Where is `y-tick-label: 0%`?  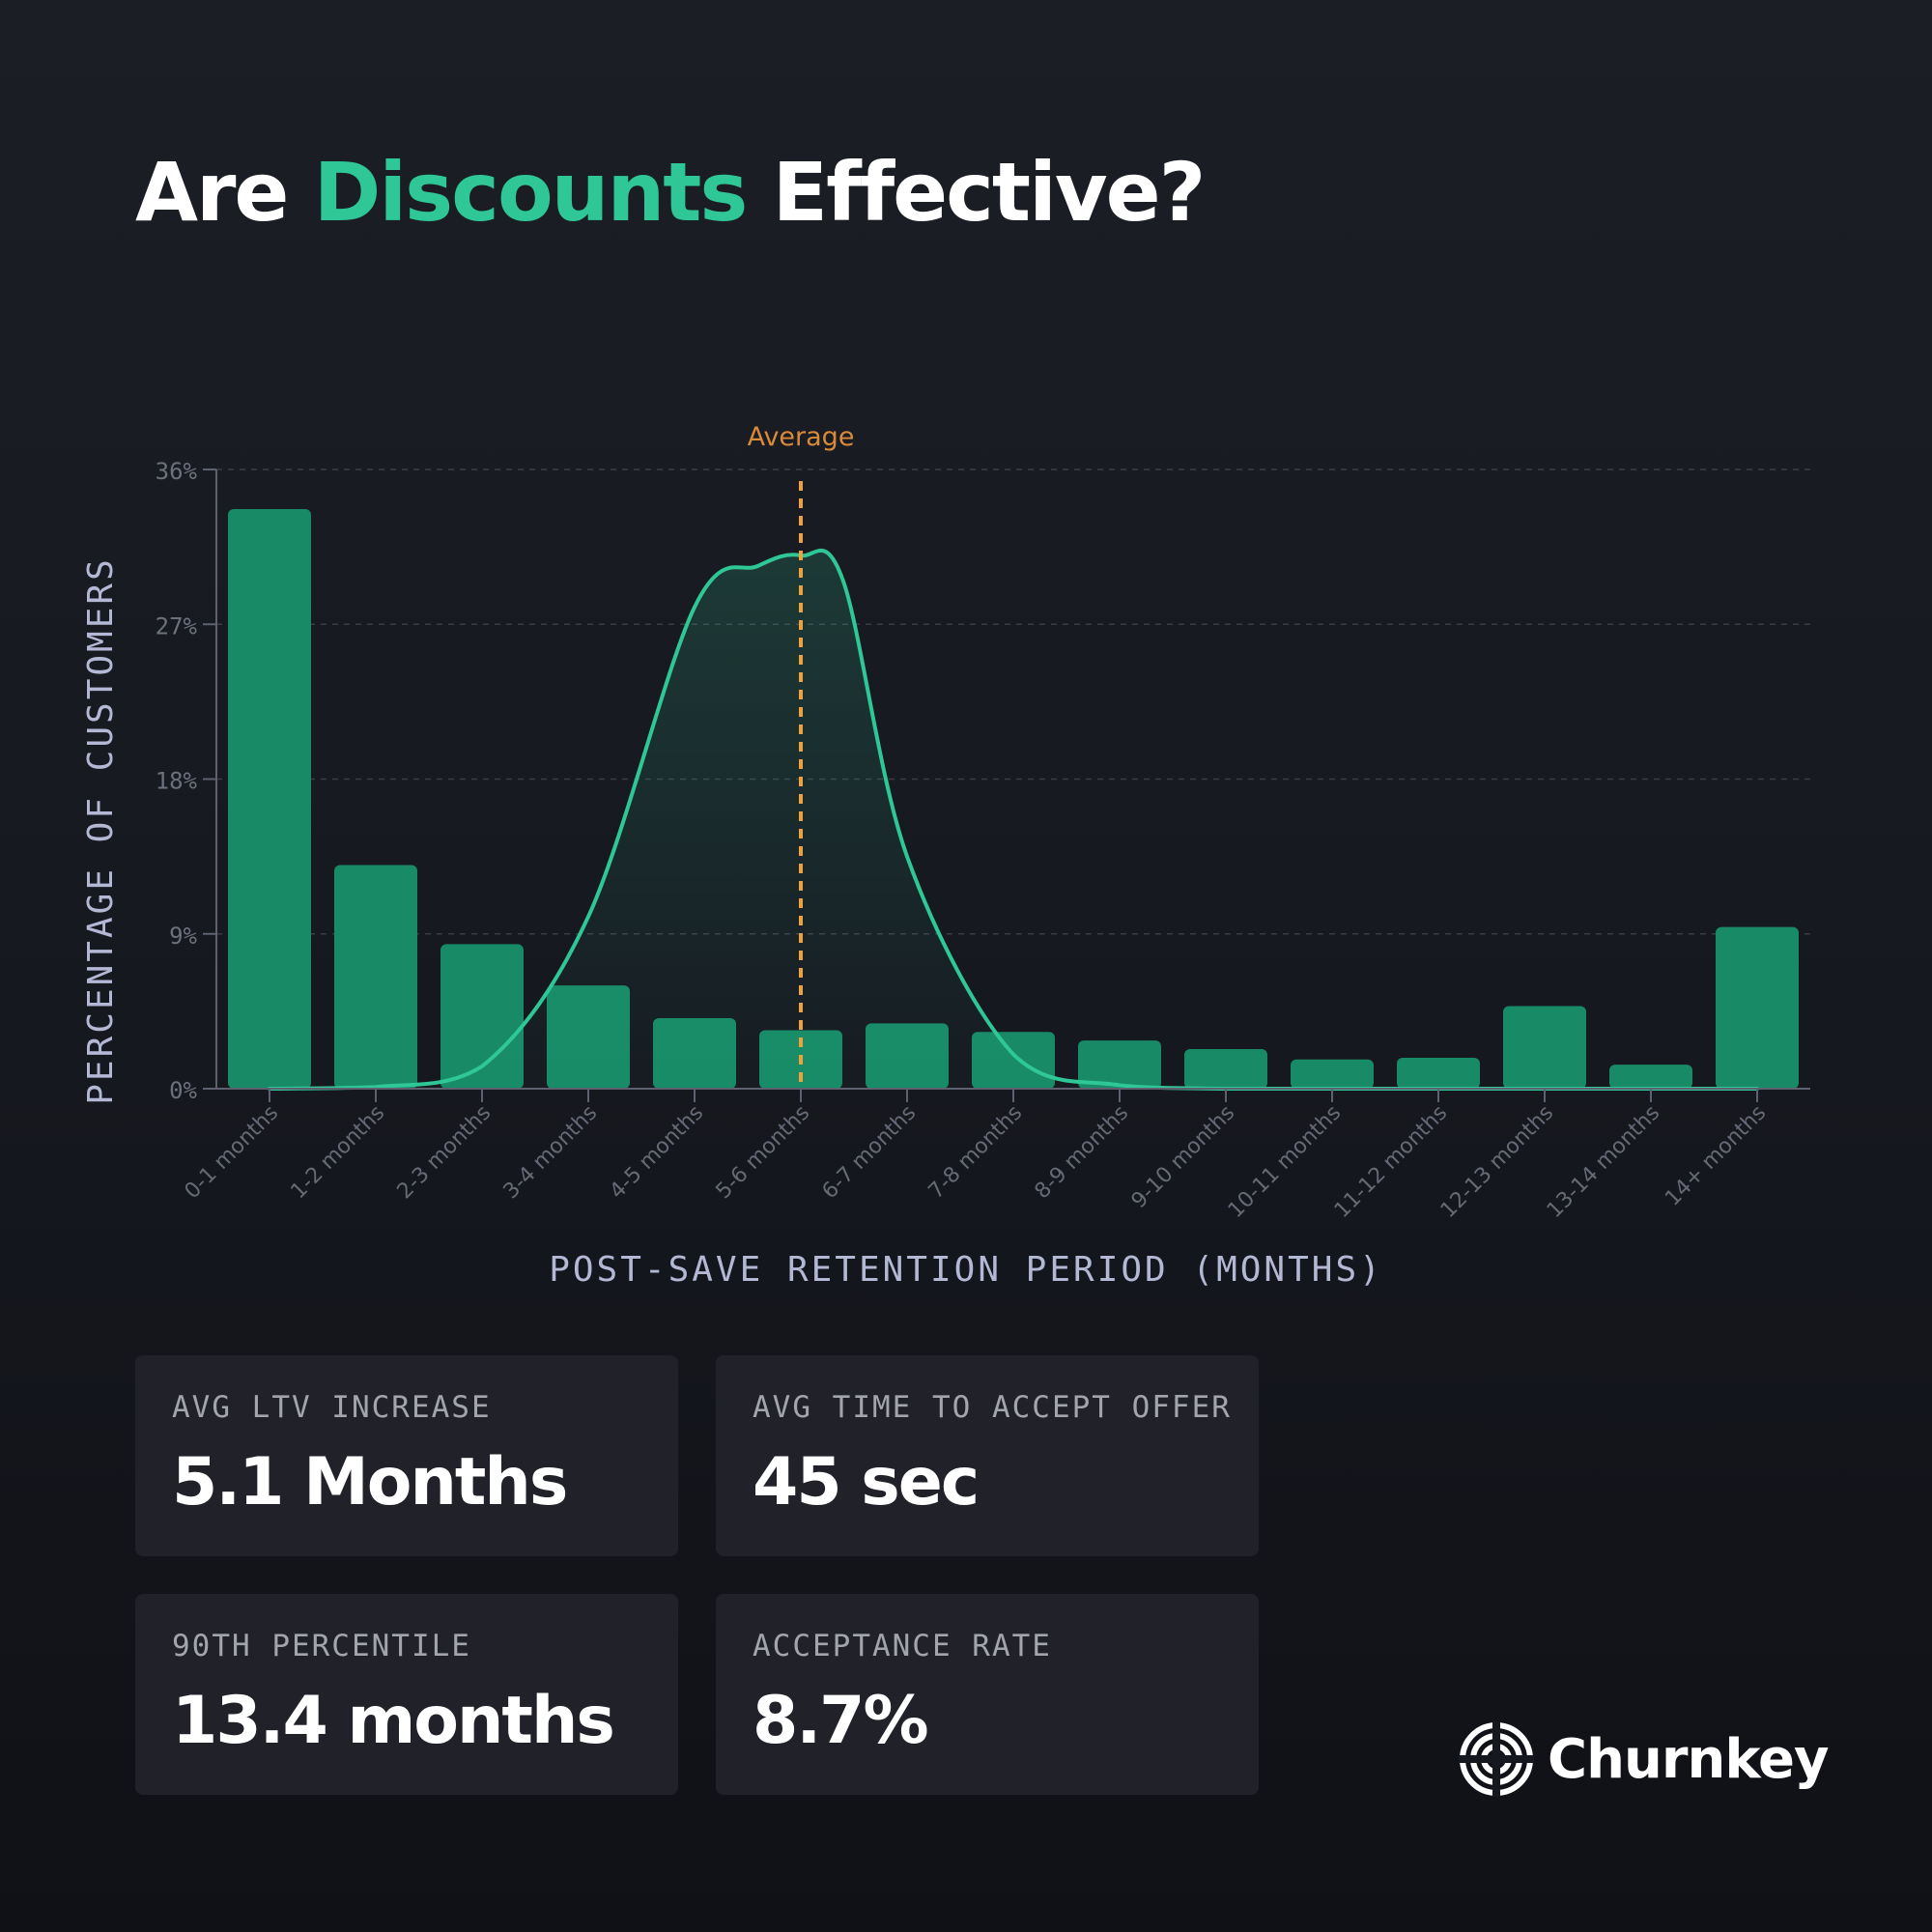
y-tick-label: 0% is located at coordinates (183, 1090).